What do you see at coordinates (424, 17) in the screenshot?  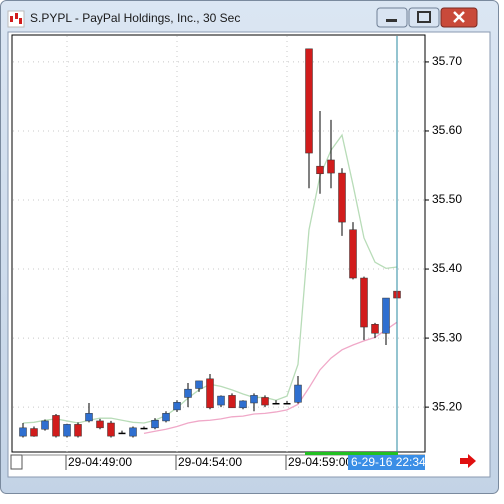 I see `maximize-button` at bounding box center [424, 17].